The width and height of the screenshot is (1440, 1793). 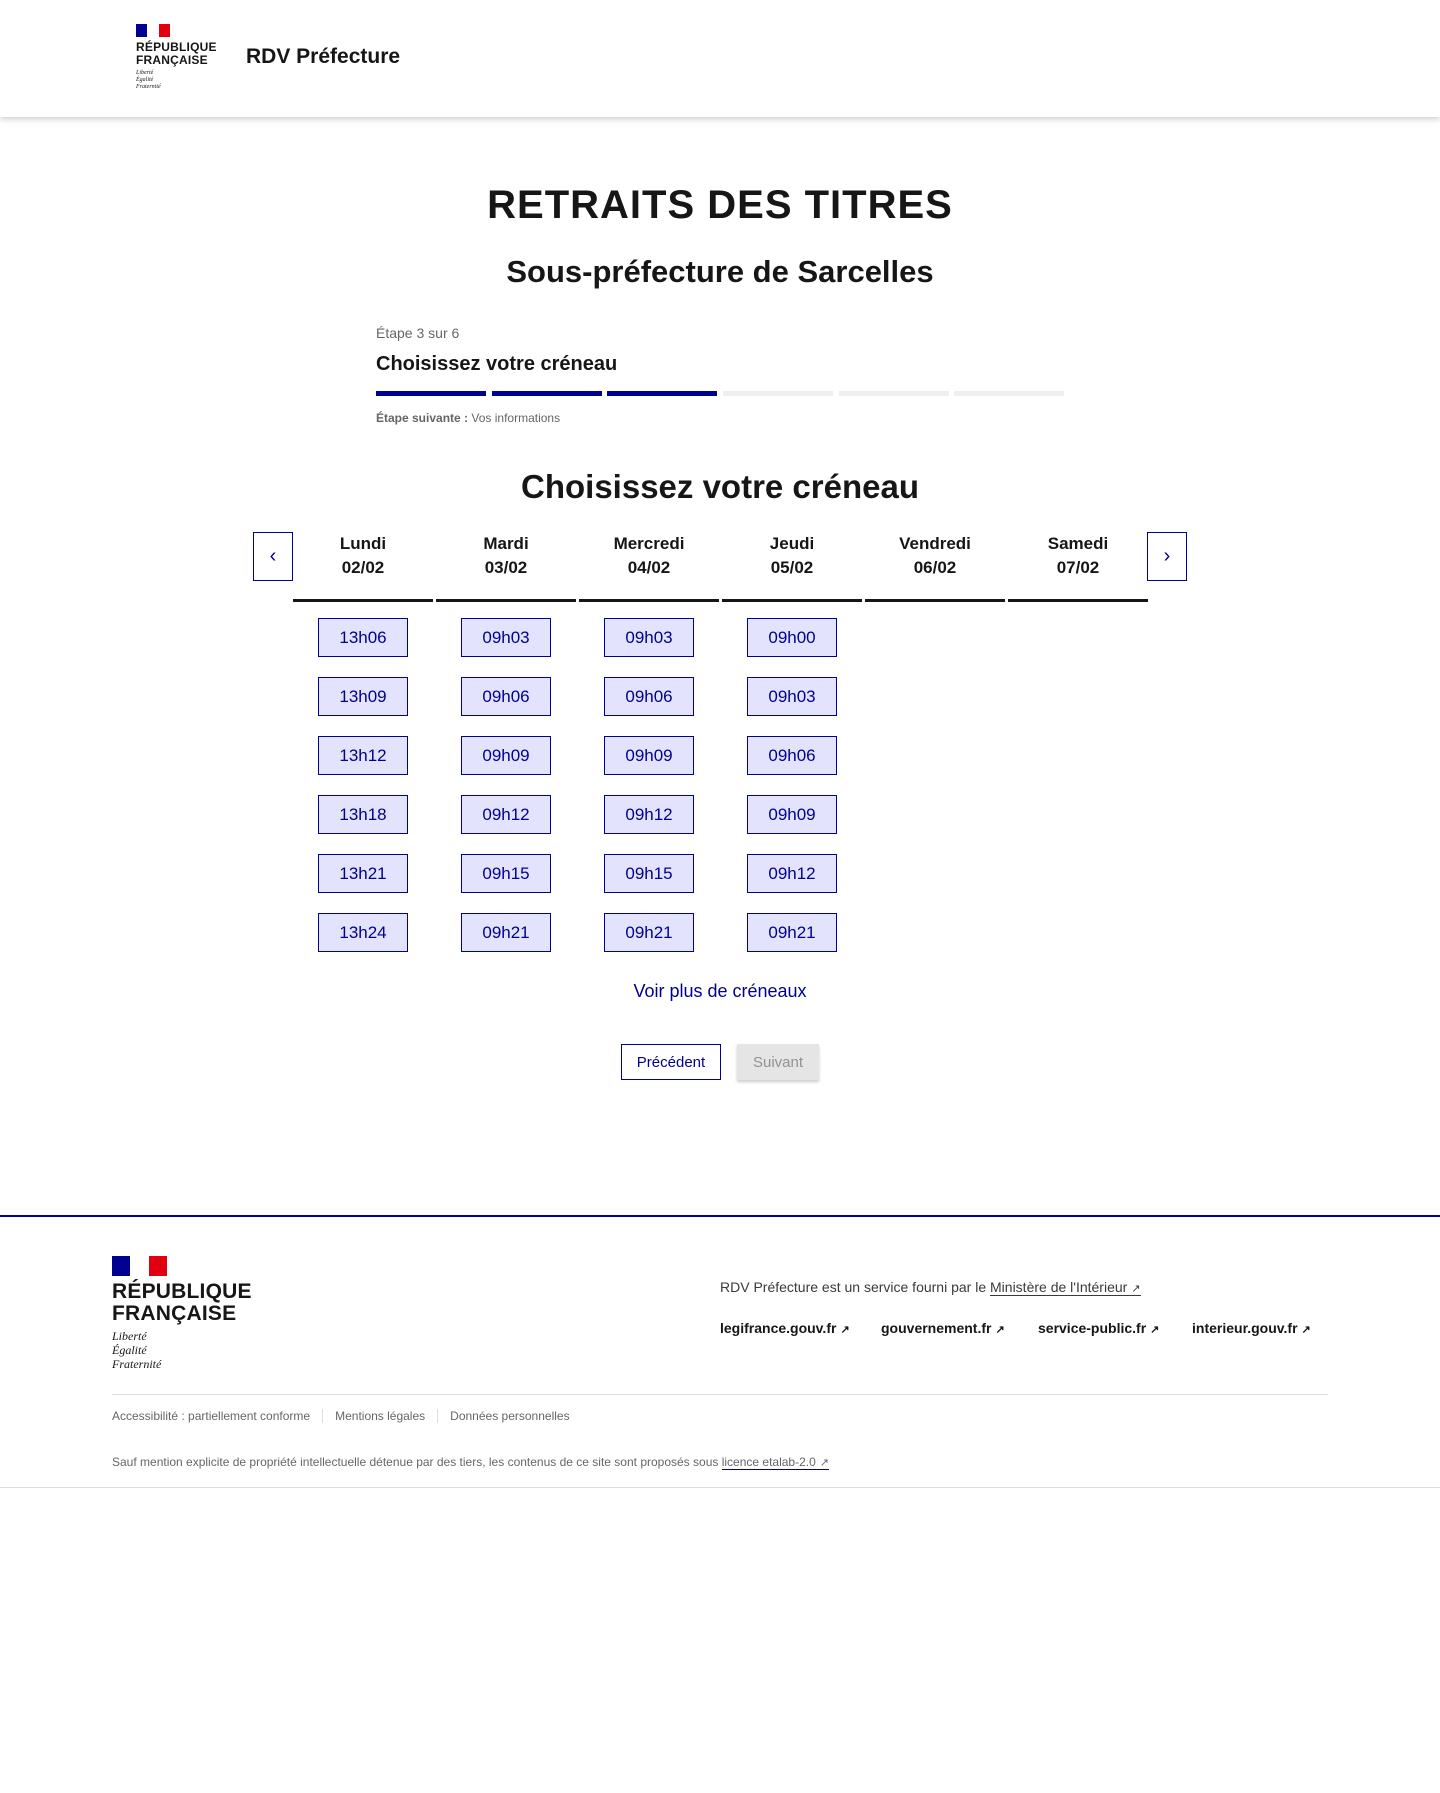 I want to click on day-date: 03/02, so click(x=506, y=567).